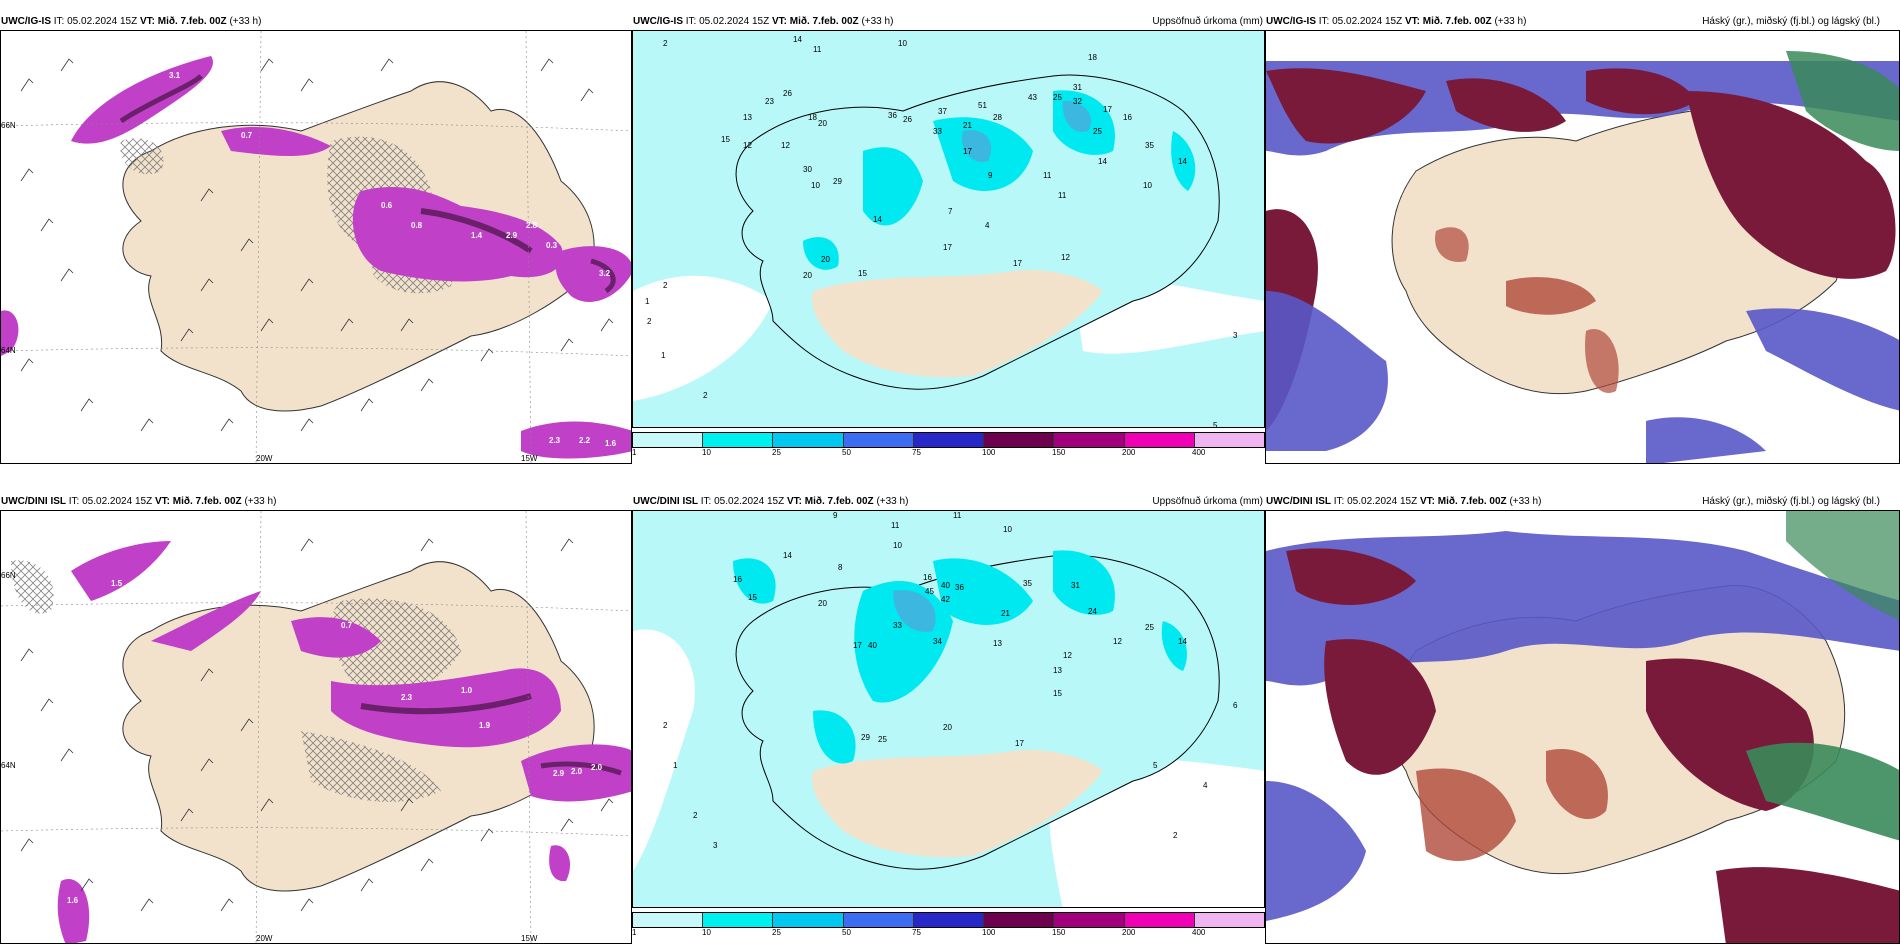  Describe the element at coordinates (117, 583) in the screenshot. I see `wind-value: 1.5` at that location.